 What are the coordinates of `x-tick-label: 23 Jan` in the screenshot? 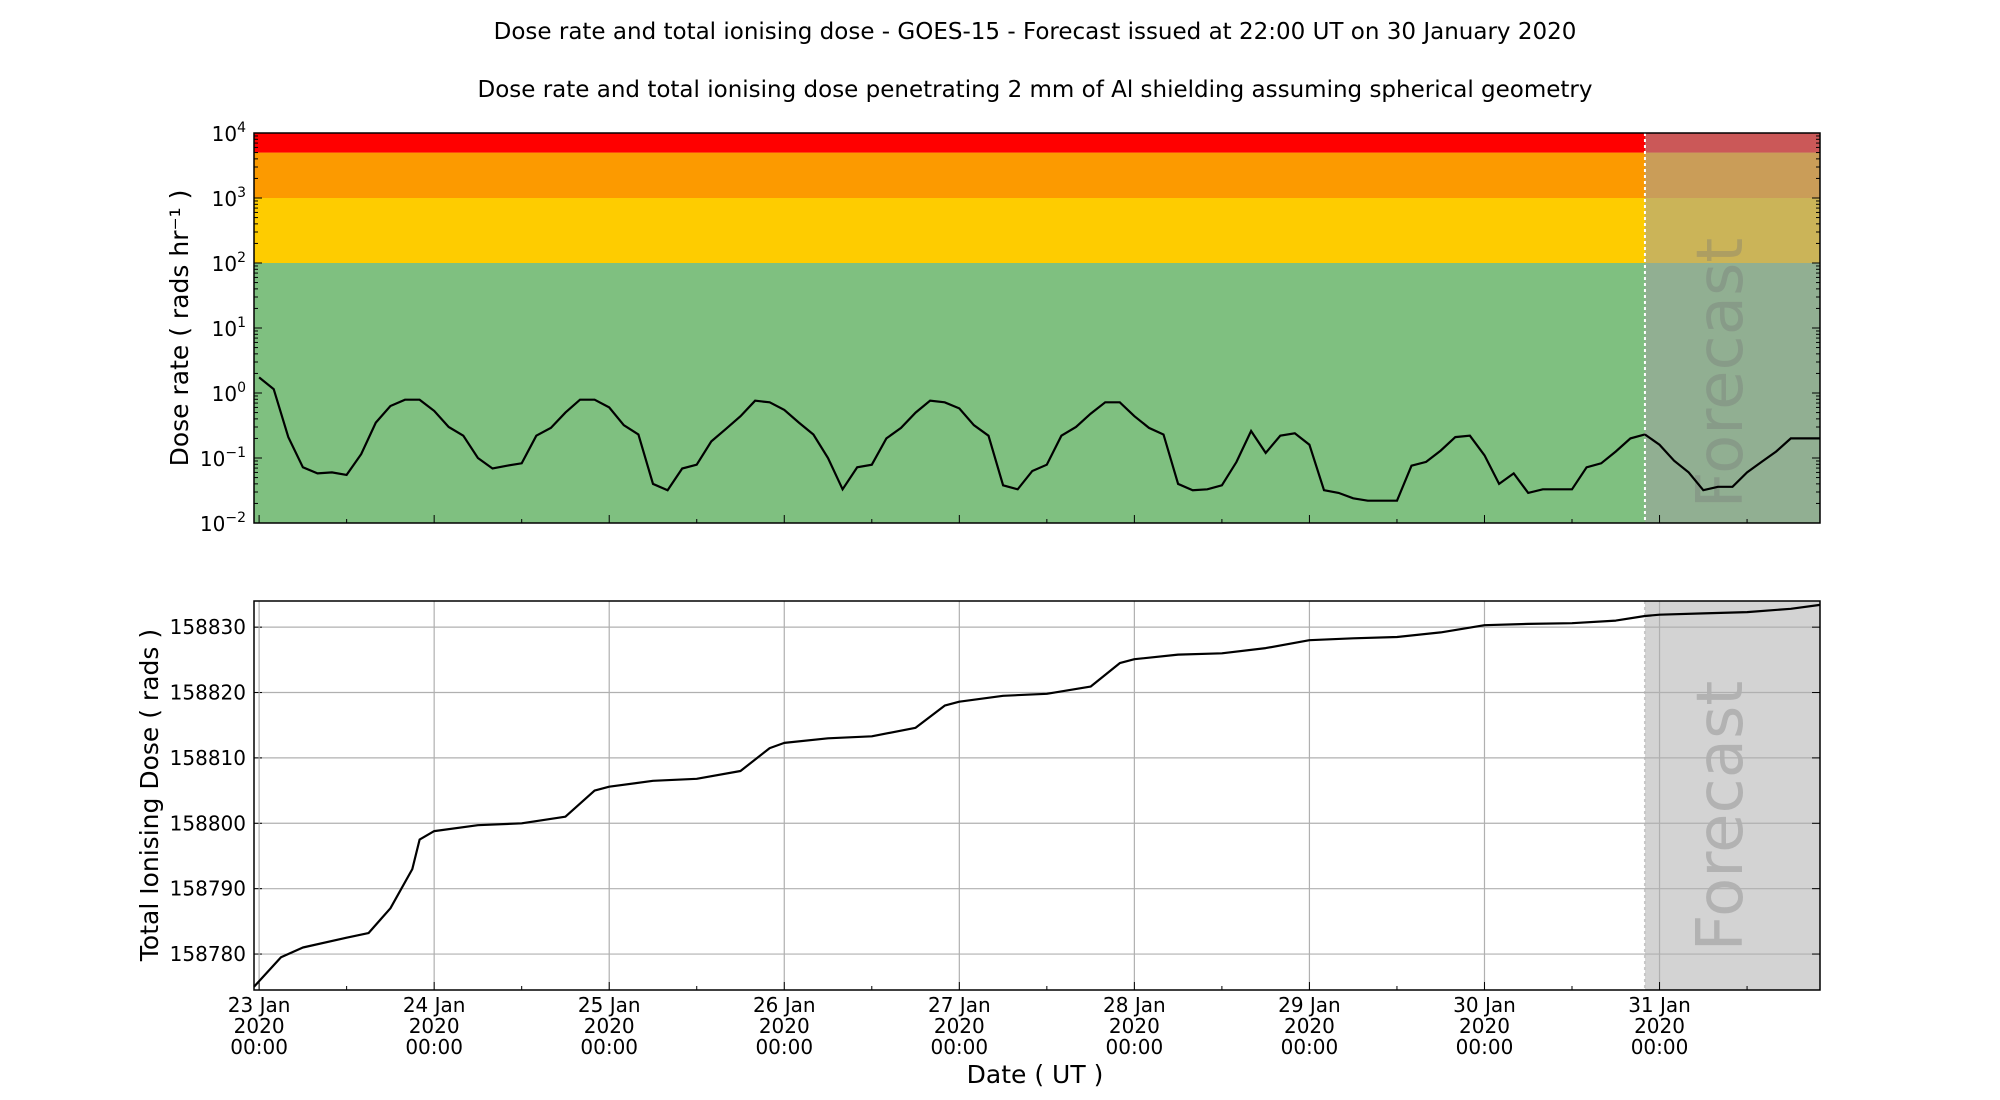 It's located at (259, 1005).